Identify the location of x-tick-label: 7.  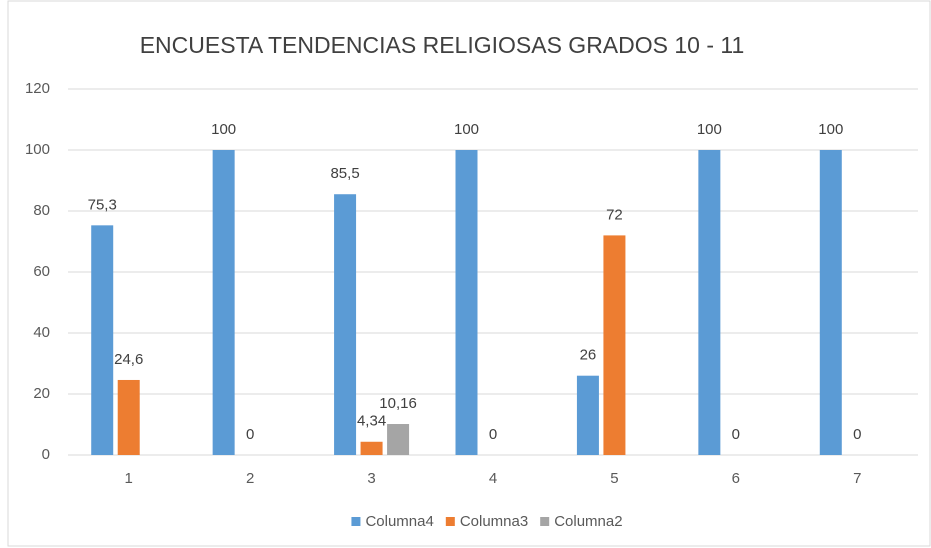
(857, 478).